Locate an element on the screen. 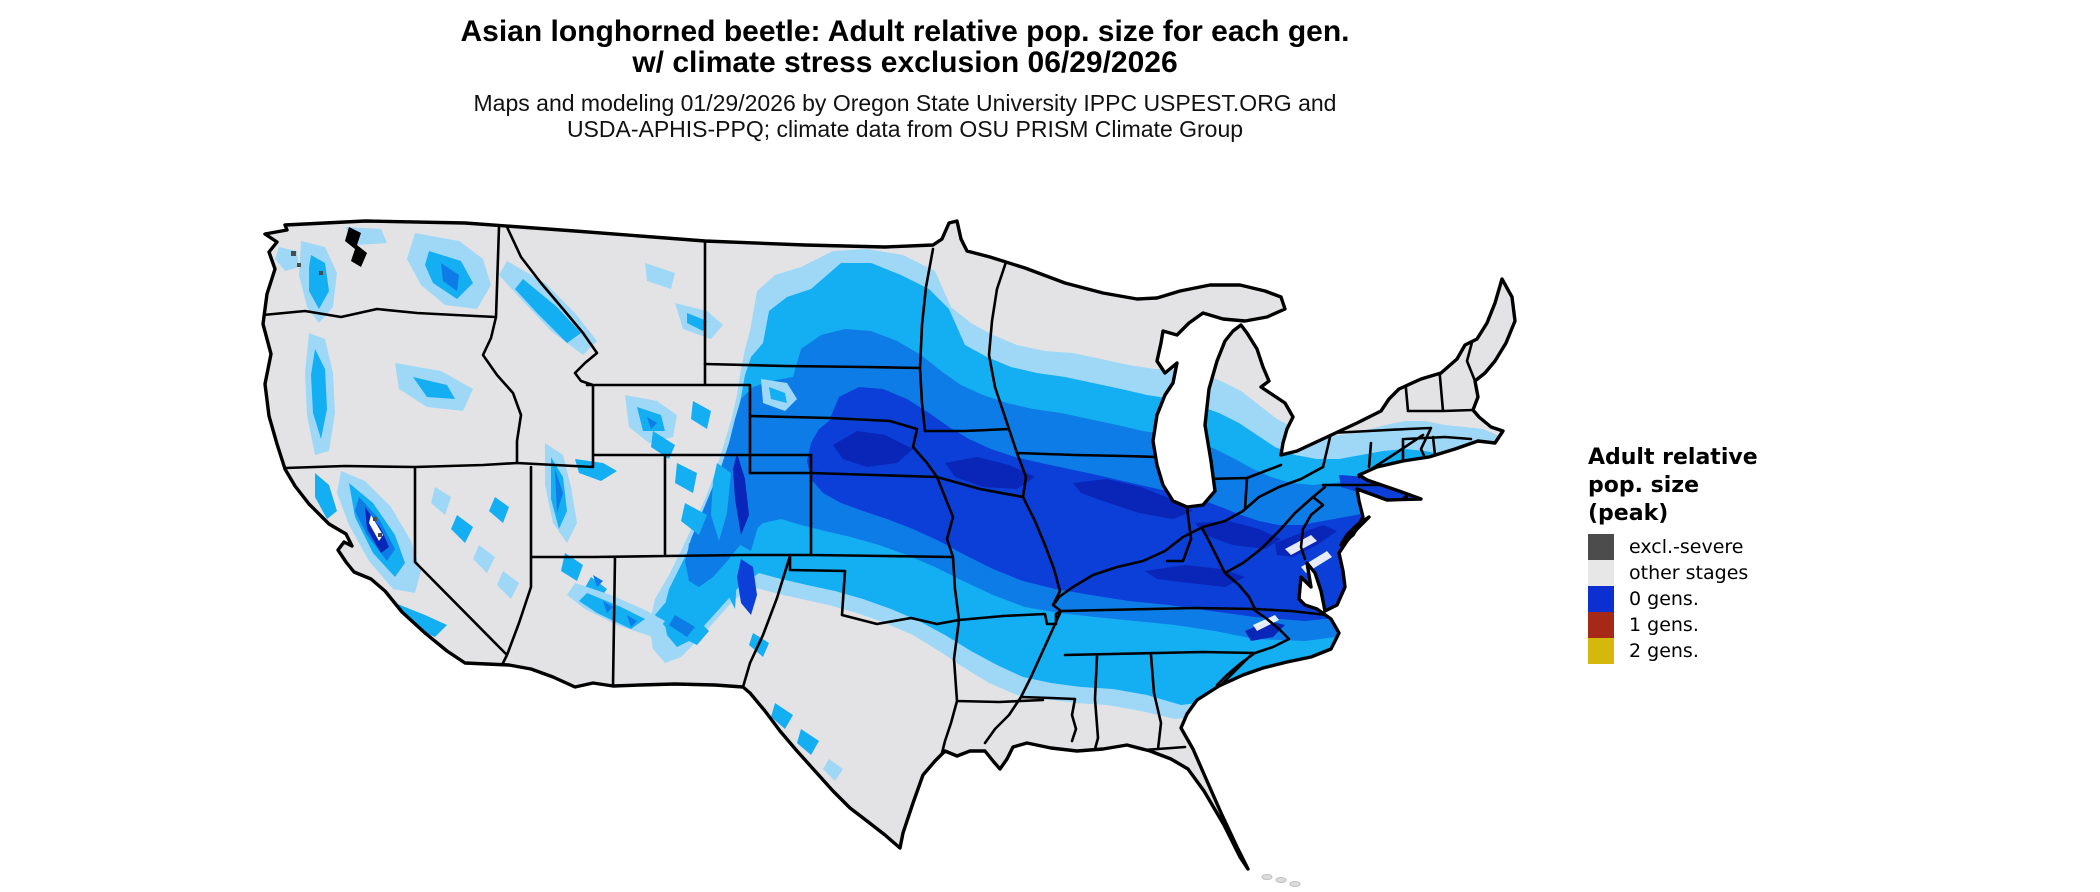 The height and width of the screenshot is (892, 2100). florida-keys is located at coordinates (1281, 880).